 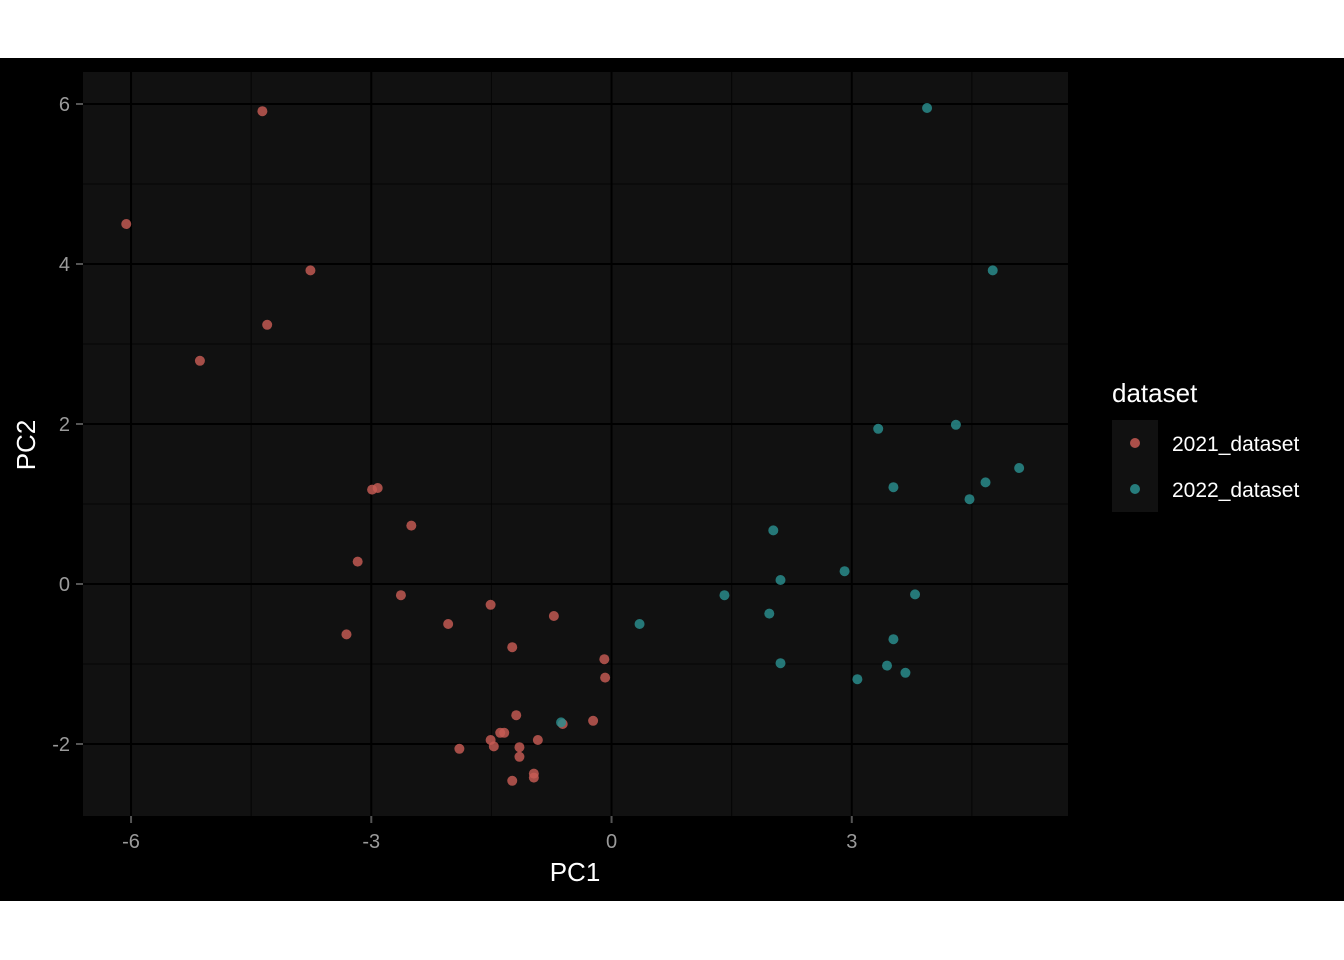 I want to click on y-tick-label: -2, so click(x=61, y=745).